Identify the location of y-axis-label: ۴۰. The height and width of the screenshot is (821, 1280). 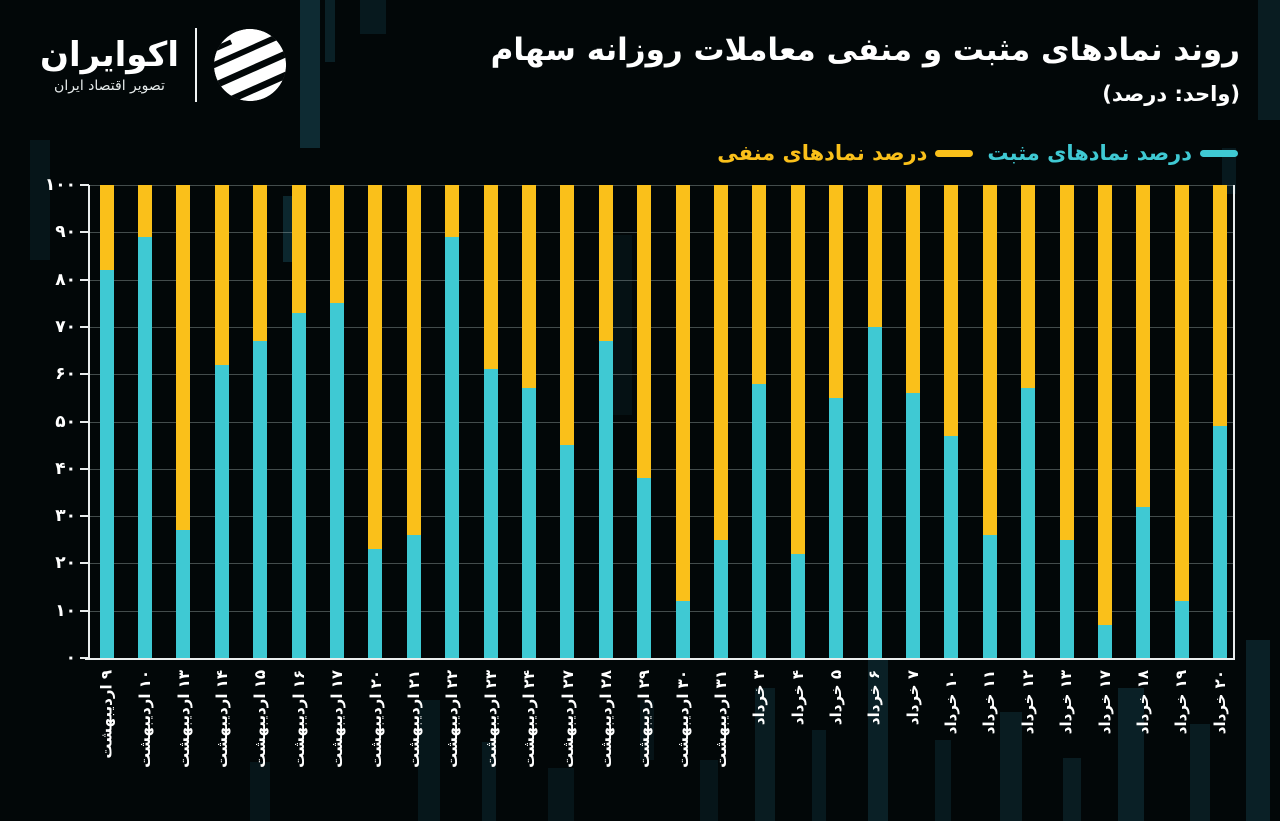
(65, 468).